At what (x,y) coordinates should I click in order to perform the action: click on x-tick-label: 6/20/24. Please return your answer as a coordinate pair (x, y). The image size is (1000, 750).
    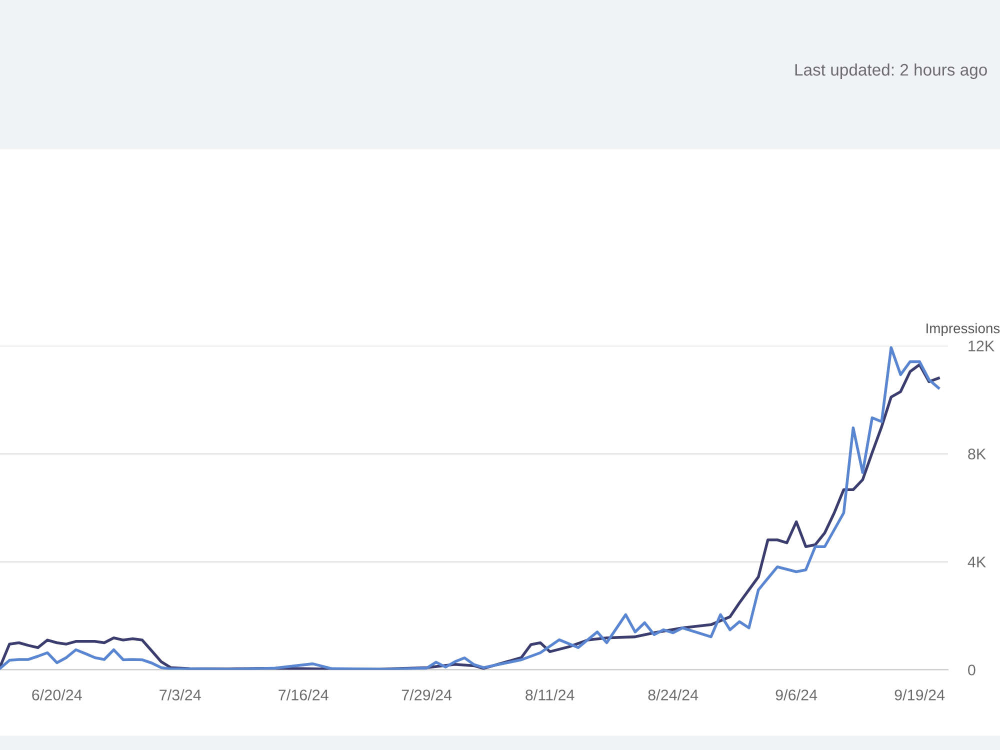
    Looking at the image, I should click on (57, 694).